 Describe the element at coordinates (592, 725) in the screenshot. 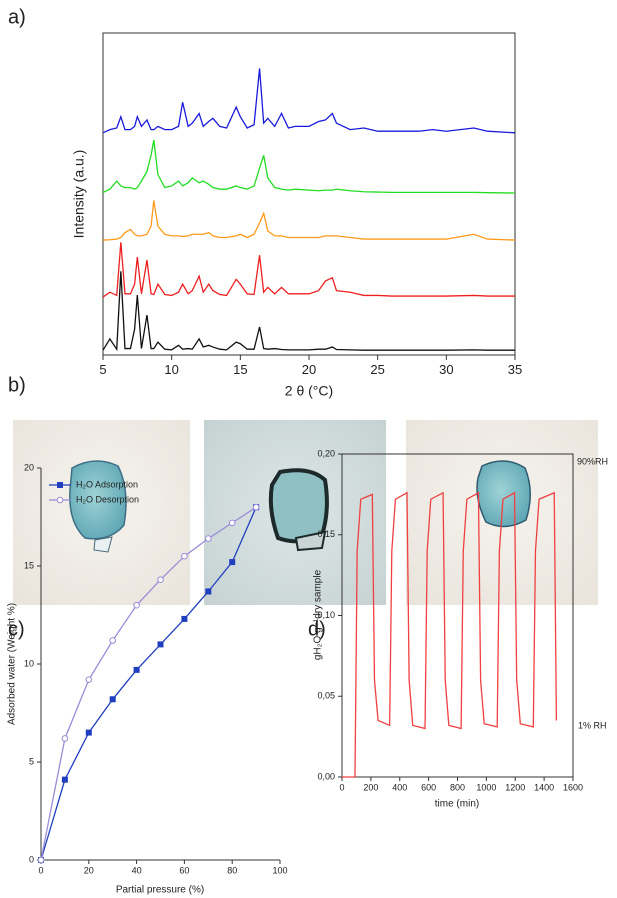

I see `annotation: 1% RH` at that location.